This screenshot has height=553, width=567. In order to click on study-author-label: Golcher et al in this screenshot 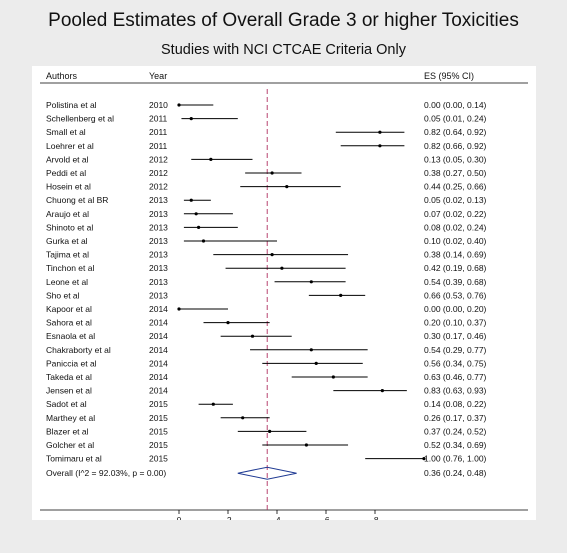, I will do `click(70, 445)`.